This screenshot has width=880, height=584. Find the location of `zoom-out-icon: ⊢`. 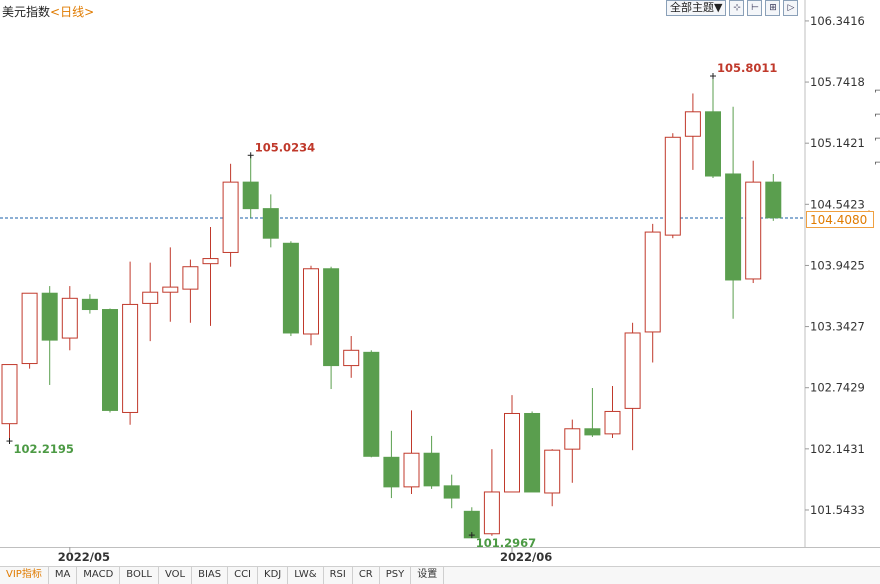

zoom-out-icon: ⊢ is located at coordinates (755, 8).